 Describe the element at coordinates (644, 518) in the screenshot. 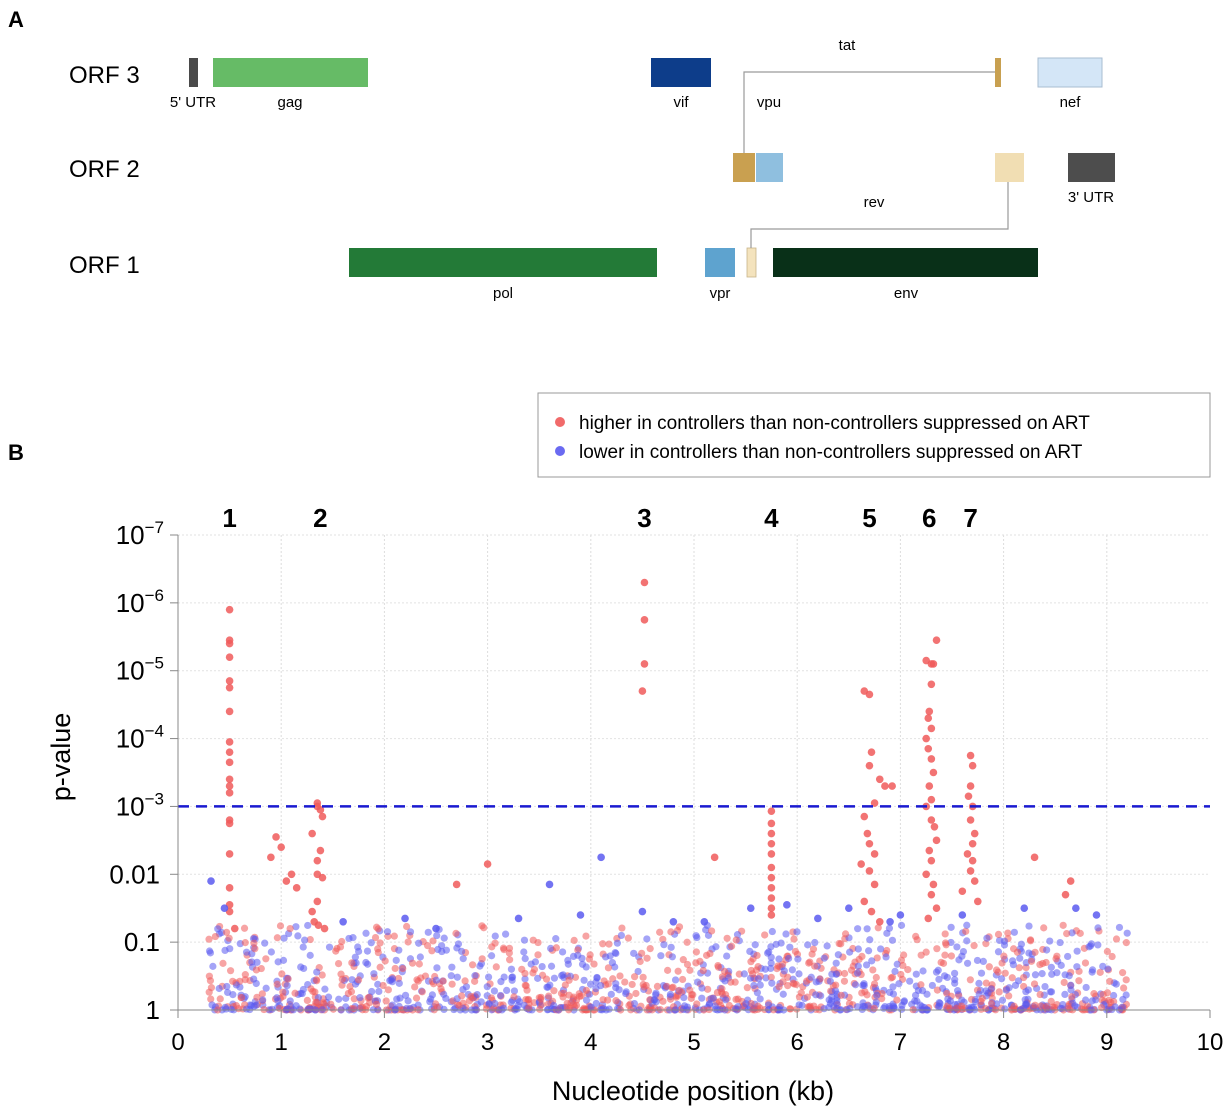

I see `peak-label: 3` at that location.